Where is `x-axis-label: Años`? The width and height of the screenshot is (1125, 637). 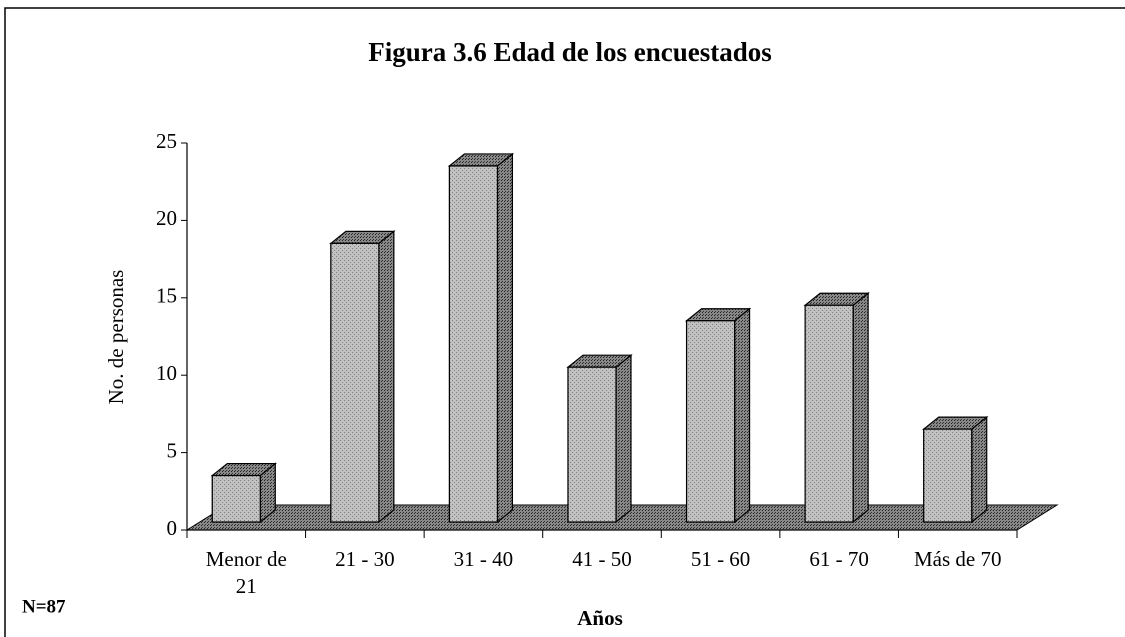 x-axis-label: Años is located at coordinates (600, 618).